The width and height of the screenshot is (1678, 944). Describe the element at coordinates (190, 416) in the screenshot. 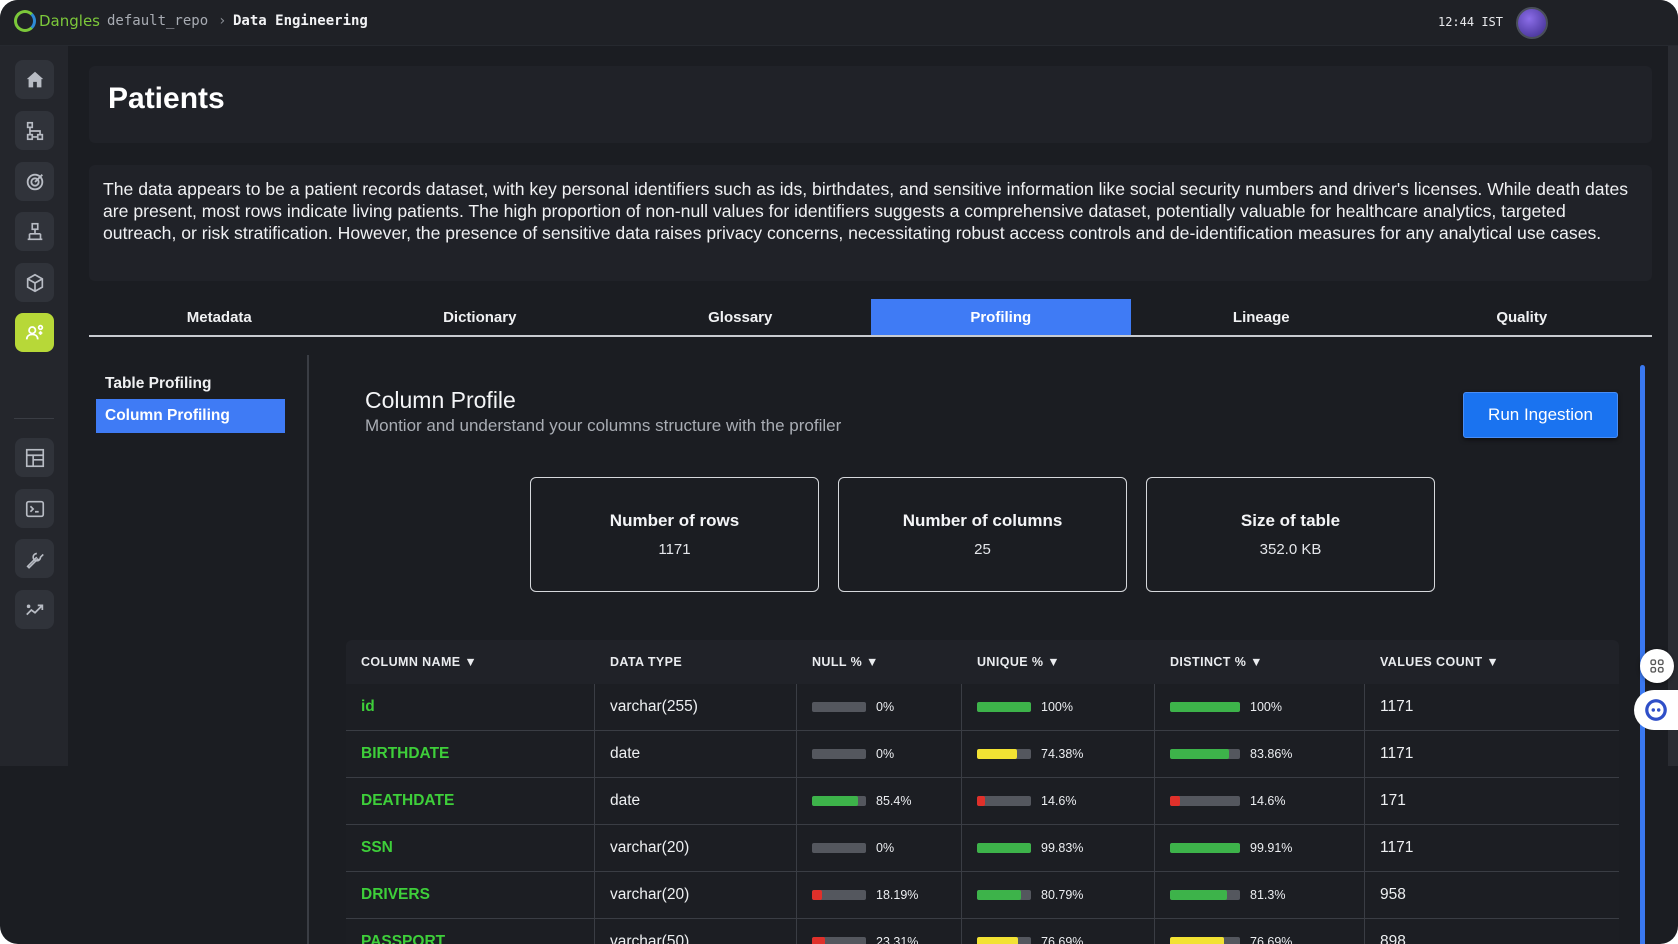

I see `submenu-column-profiling: Column Profiling` at that location.